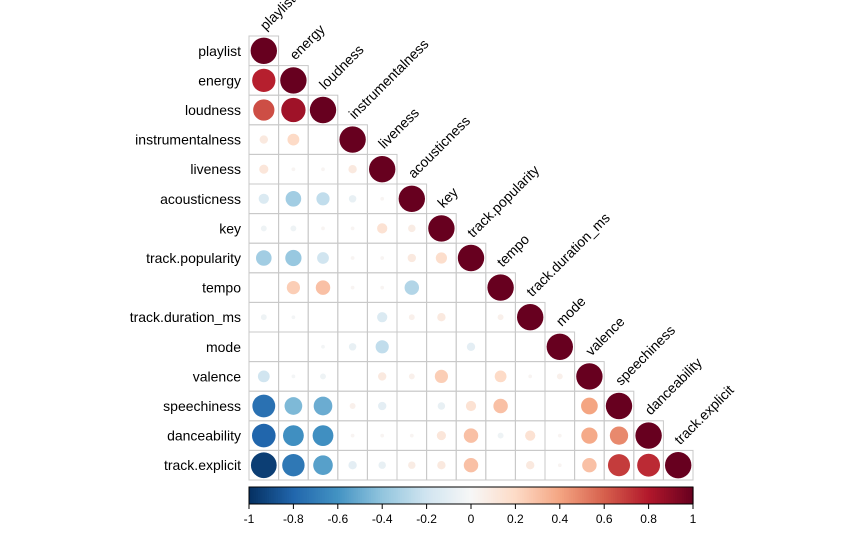  What do you see at coordinates (382, 435) in the screenshot?
I see `correlation-circle-danceability-liveness` at bounding box center [382, 435].